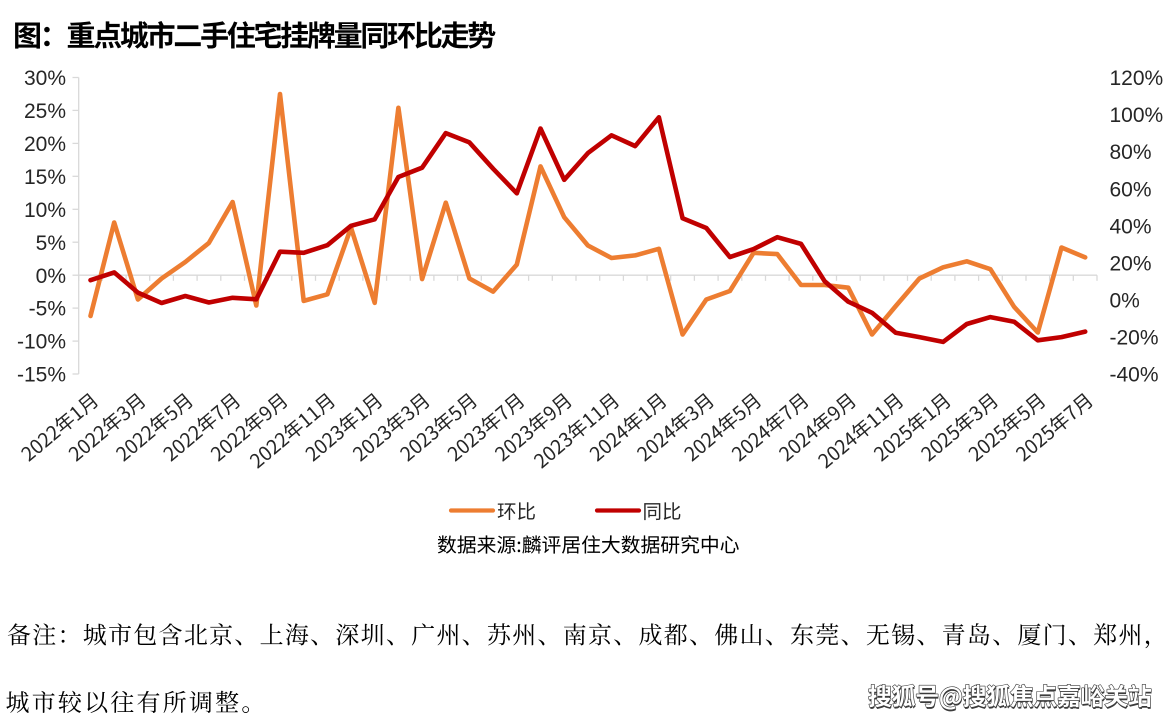 This screenshot has width=1174, height=726. What do you see at coordinates (41, 375) in the screenshot?
I see `svg-text: -15%` at bounding box center [41, 375].